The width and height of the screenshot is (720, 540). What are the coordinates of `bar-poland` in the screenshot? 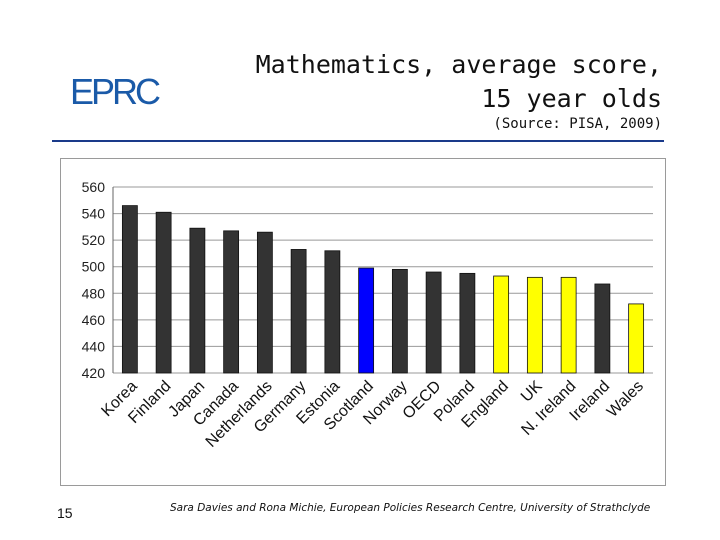 It's located at (467, 323).